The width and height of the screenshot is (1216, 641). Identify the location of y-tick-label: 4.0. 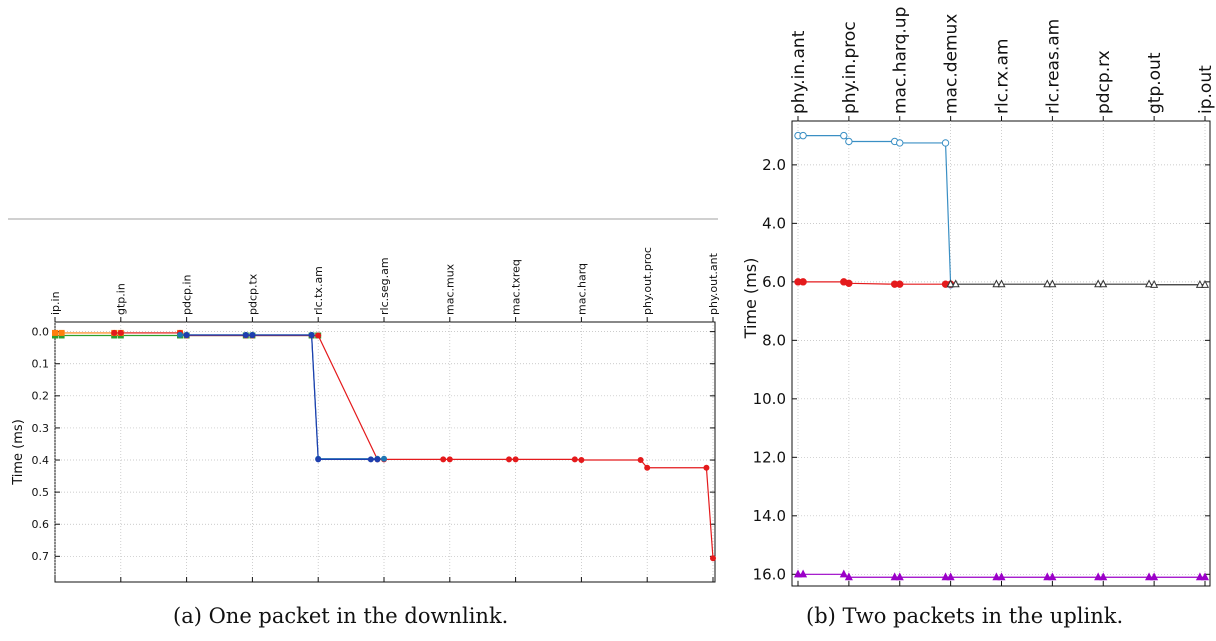
(774, 224).